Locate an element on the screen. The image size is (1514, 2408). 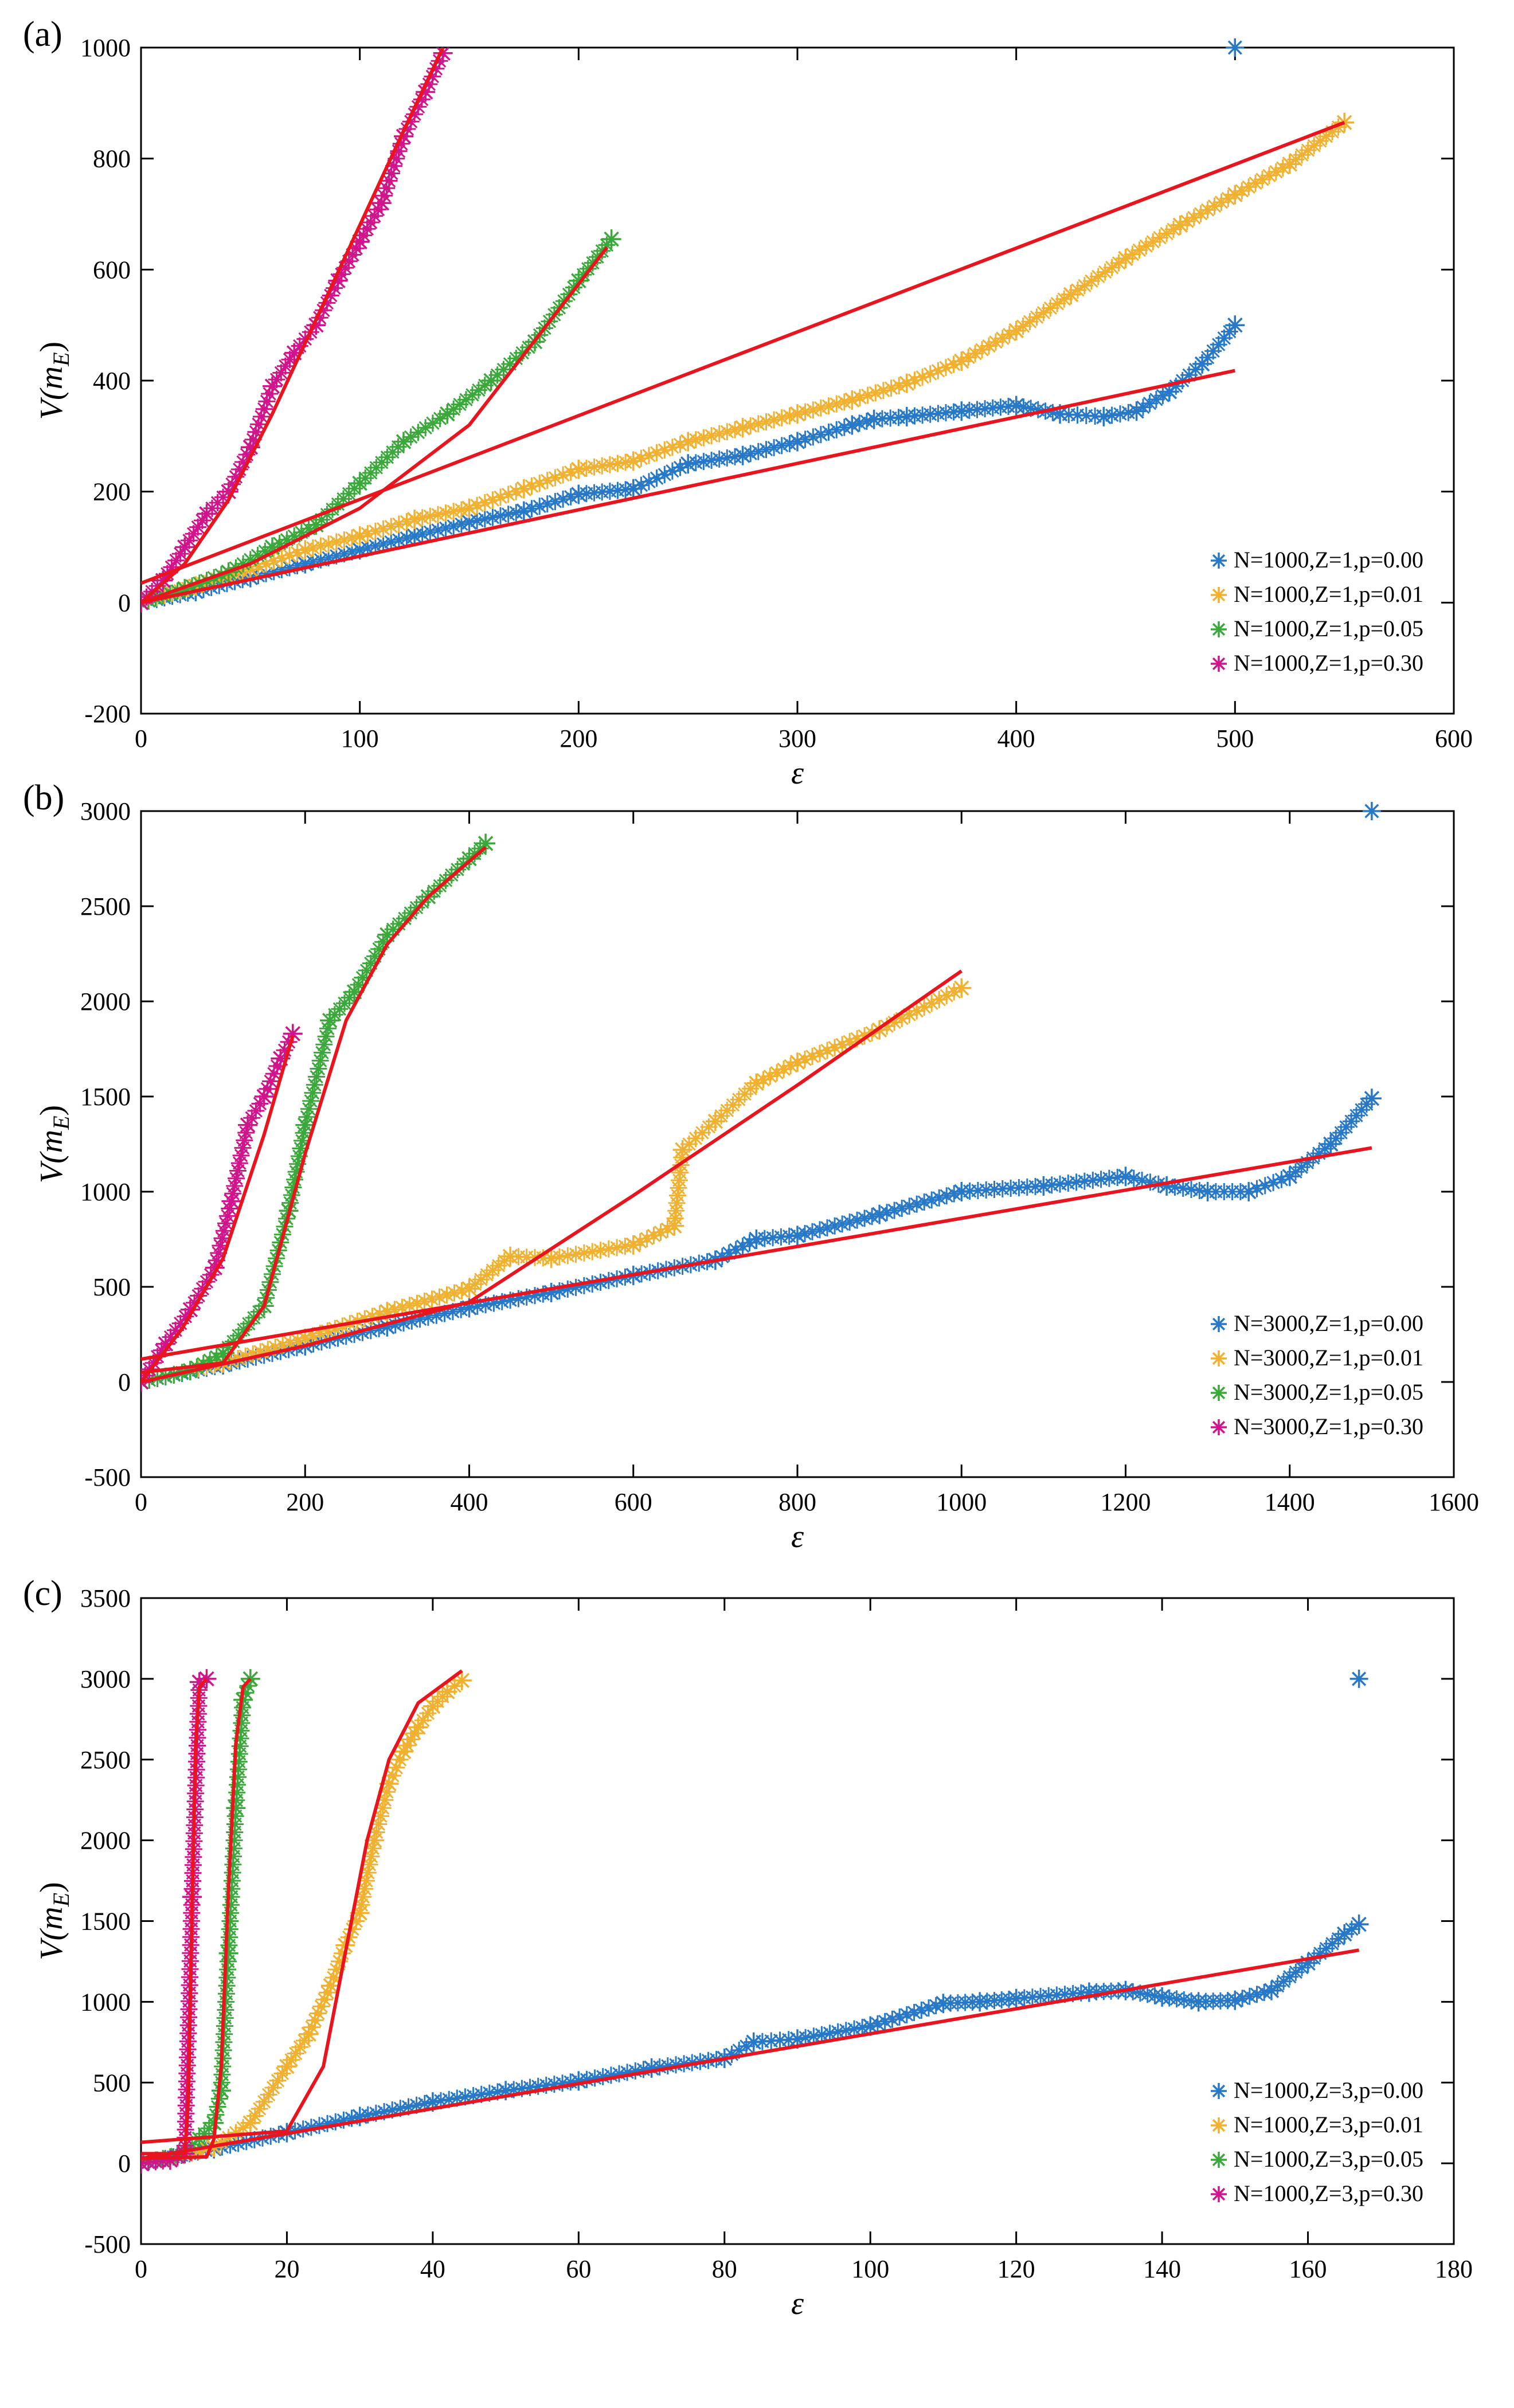
y-axis-label-close: ) is located at coordinates (51, 347).